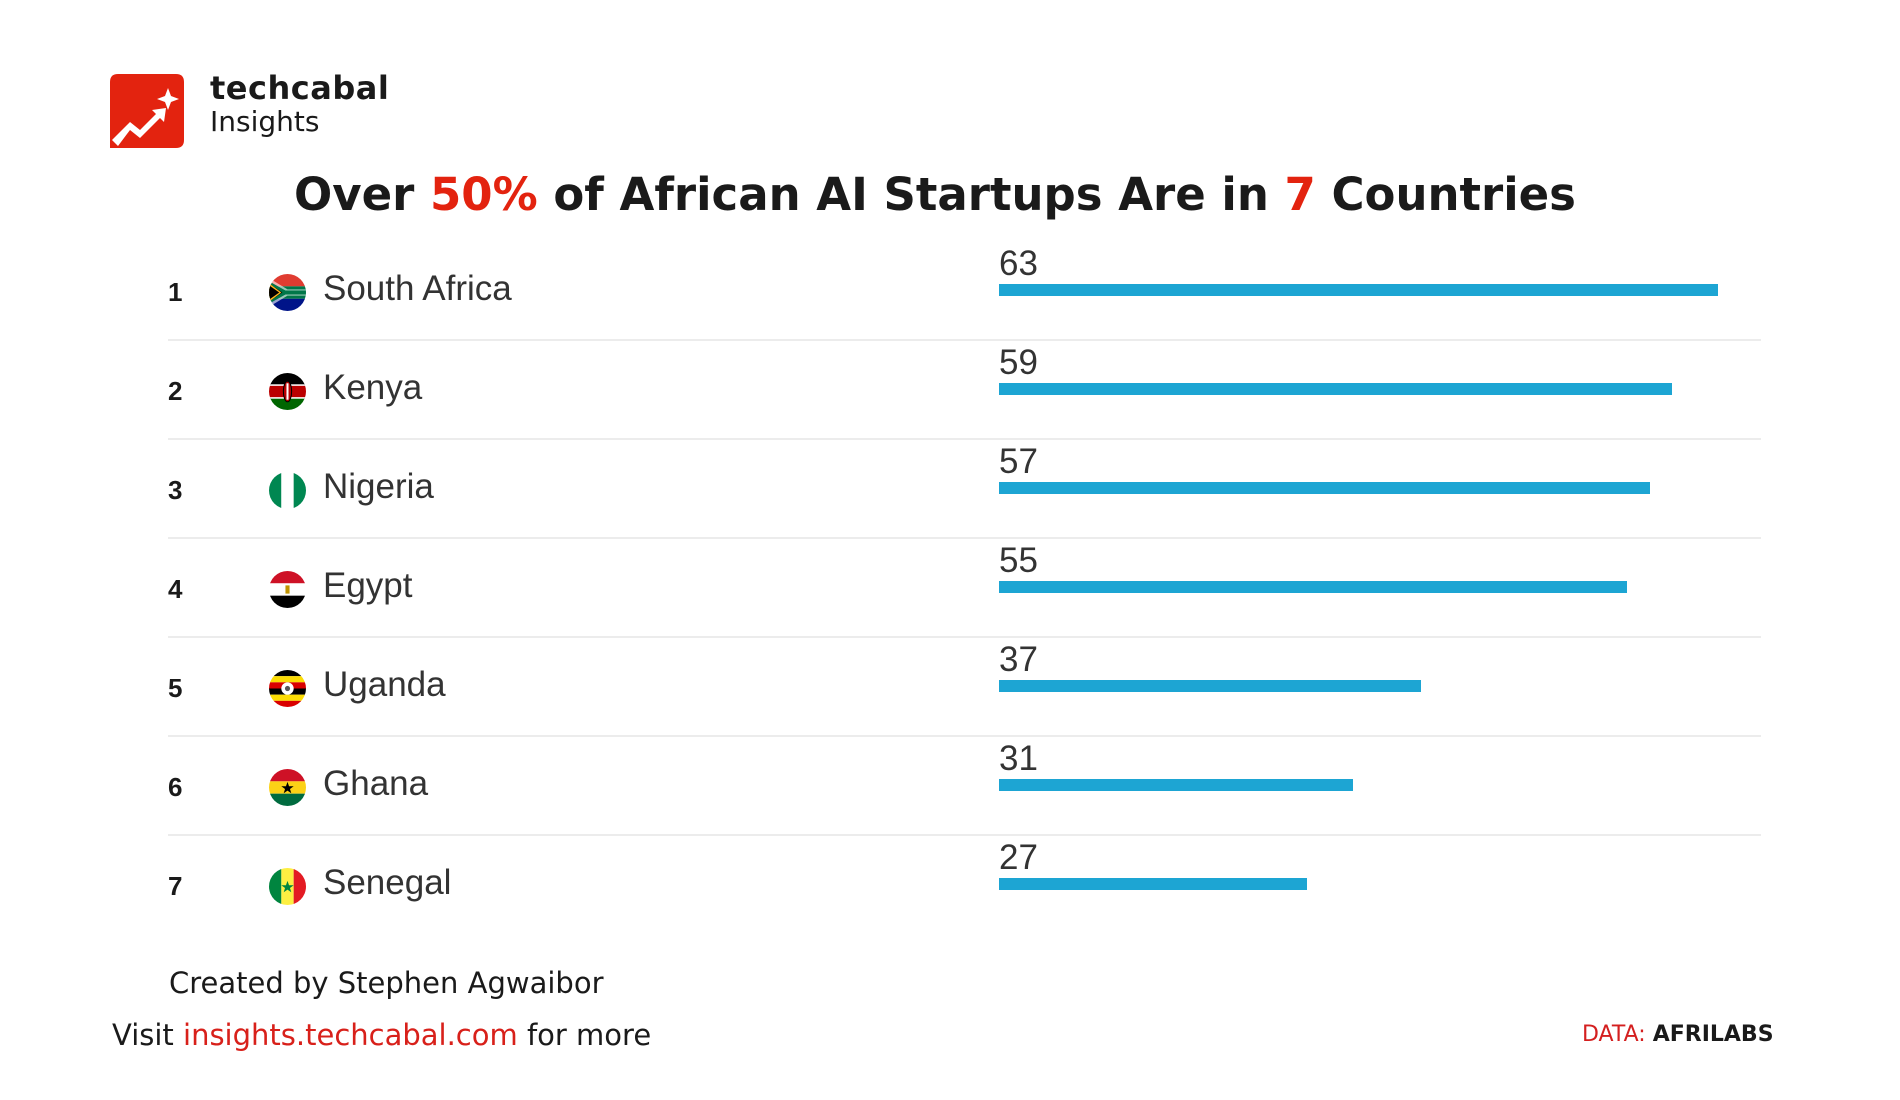 This screenshot has width=1900, height=1100. I want to click on chart-row: 4 Egypt 55, so click(964, 588).